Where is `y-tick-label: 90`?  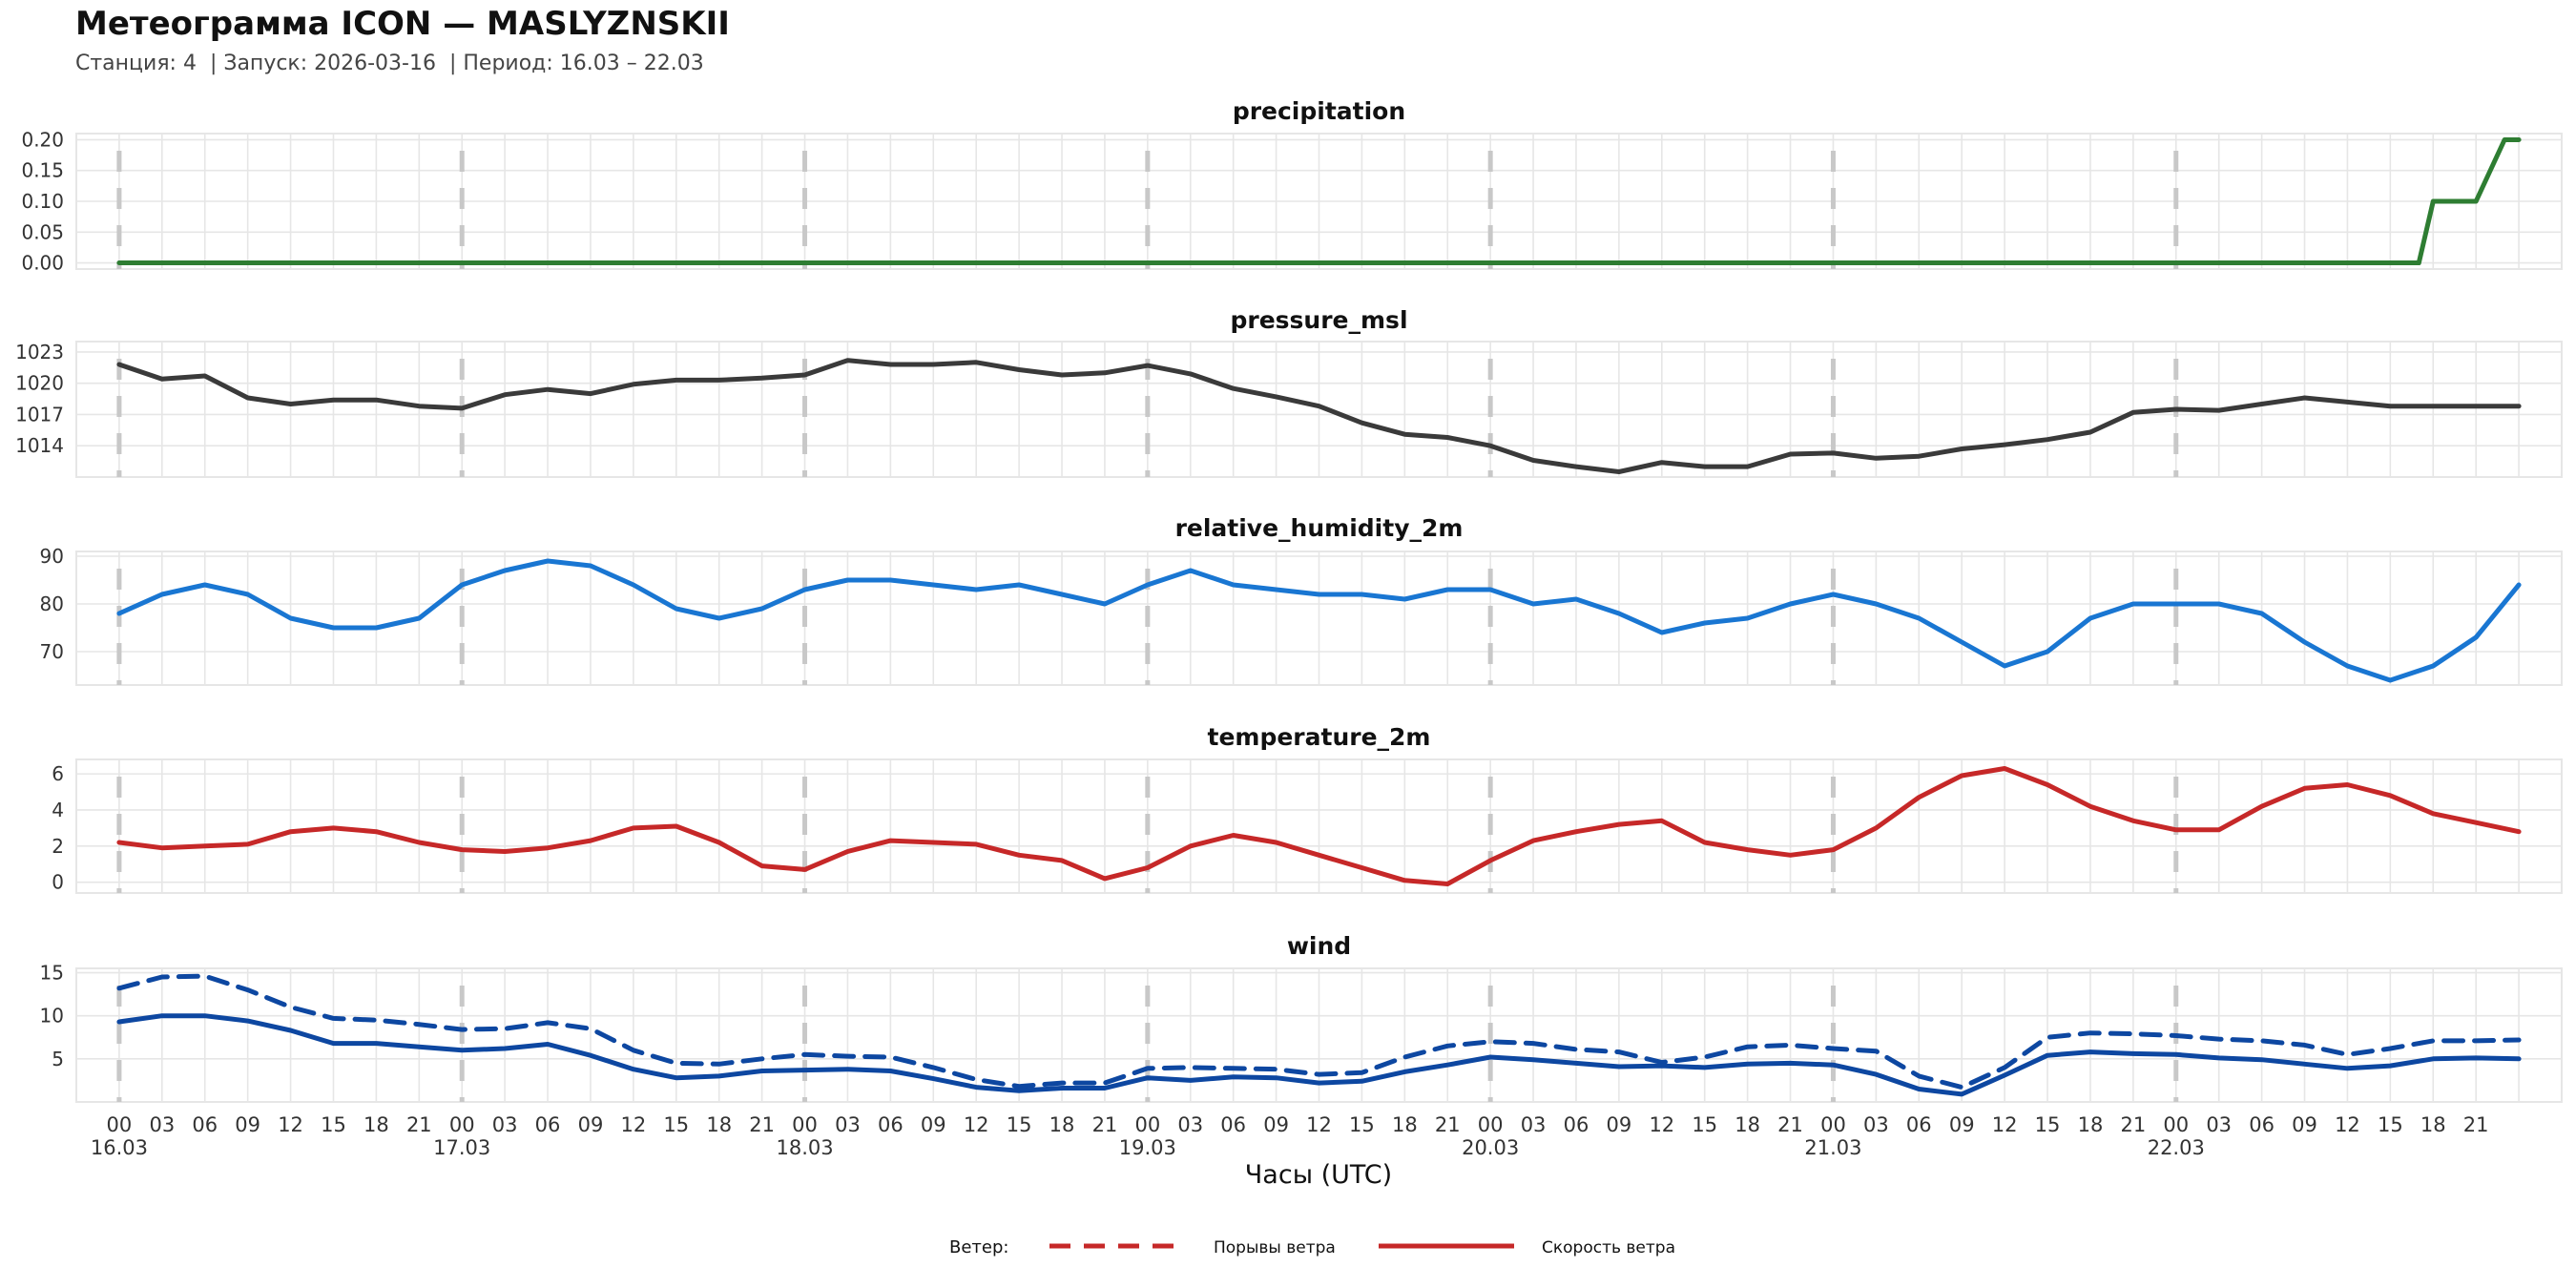
y-tick-label: 90 is located at coordinates (52, 556).